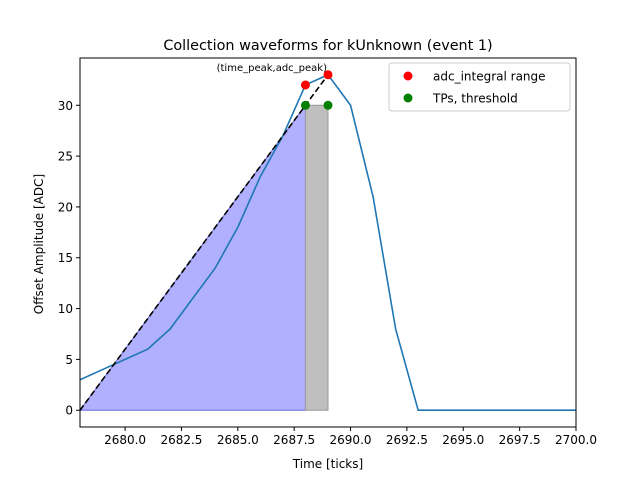 Image resolution: width=640 pixels, height=480 pixels. Describe the element at coordinates (69, 360) in the screenshot. I see `y-tick-label: 5` at that location.